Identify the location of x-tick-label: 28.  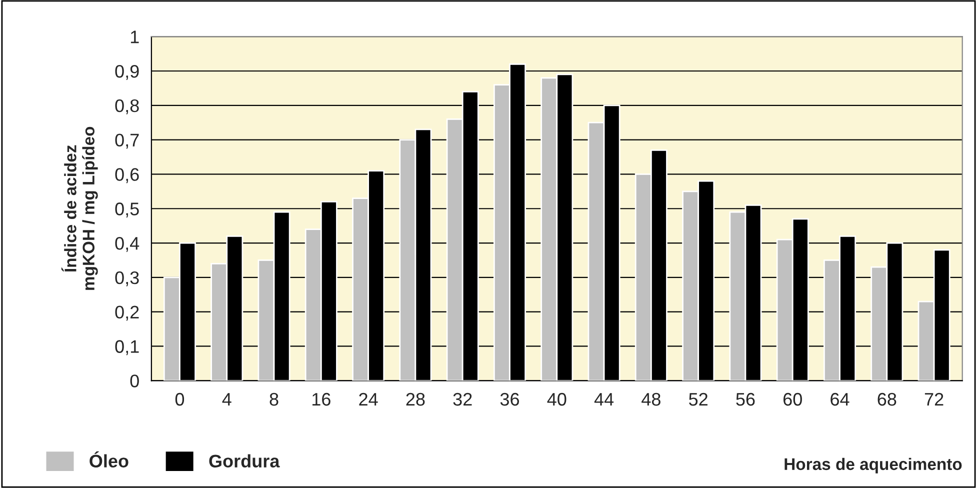
(415, 399).